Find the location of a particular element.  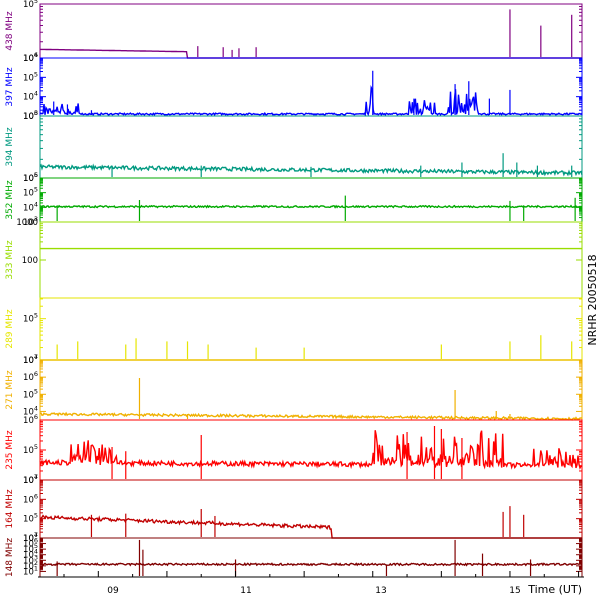

panel-label: 333 MHz is located at coordinates (10, 260).